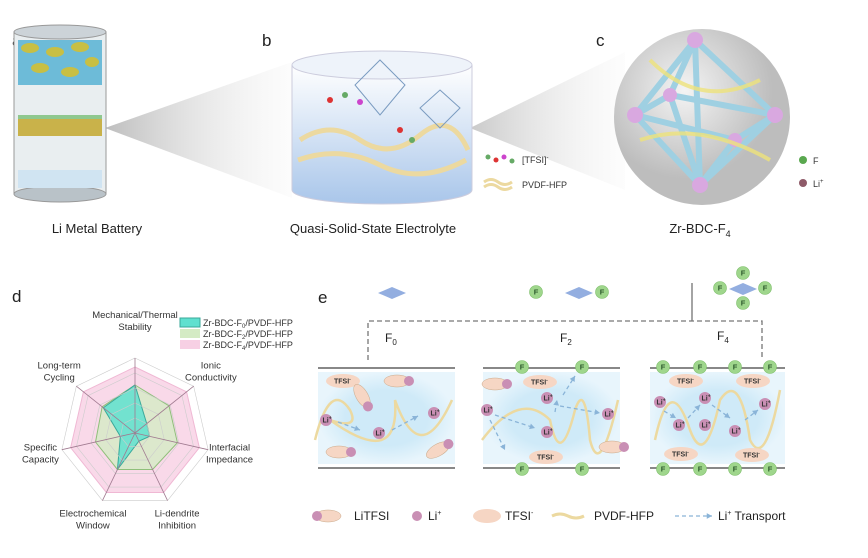 The width and height of the screenshot is (868, 558). I want to click on panel-a-caption: Li Metal Battery, so click(97, 228).